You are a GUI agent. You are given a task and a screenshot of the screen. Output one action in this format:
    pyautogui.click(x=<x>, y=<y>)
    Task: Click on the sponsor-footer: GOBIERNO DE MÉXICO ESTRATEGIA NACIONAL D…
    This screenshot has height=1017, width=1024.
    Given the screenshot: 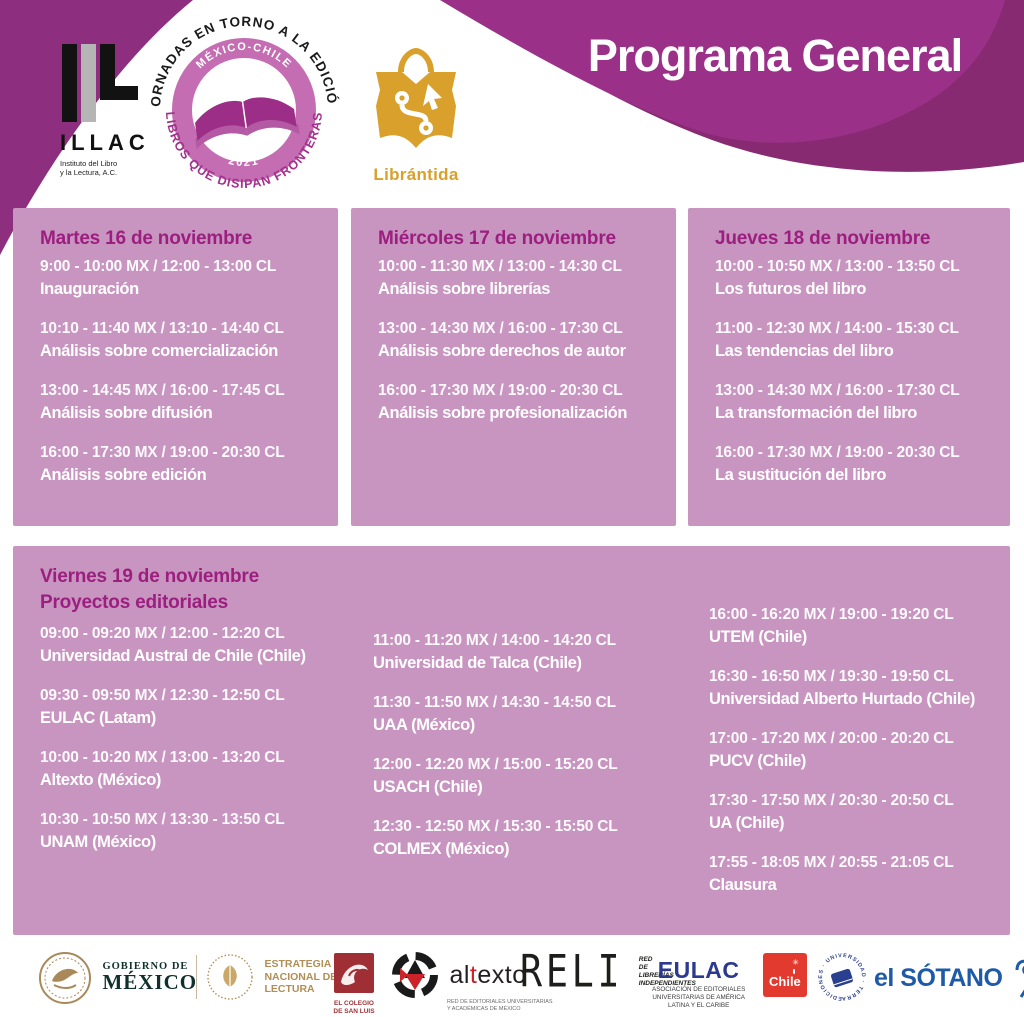 What is the action you would take?
    pyautogui.click(x=512, y=979)
    